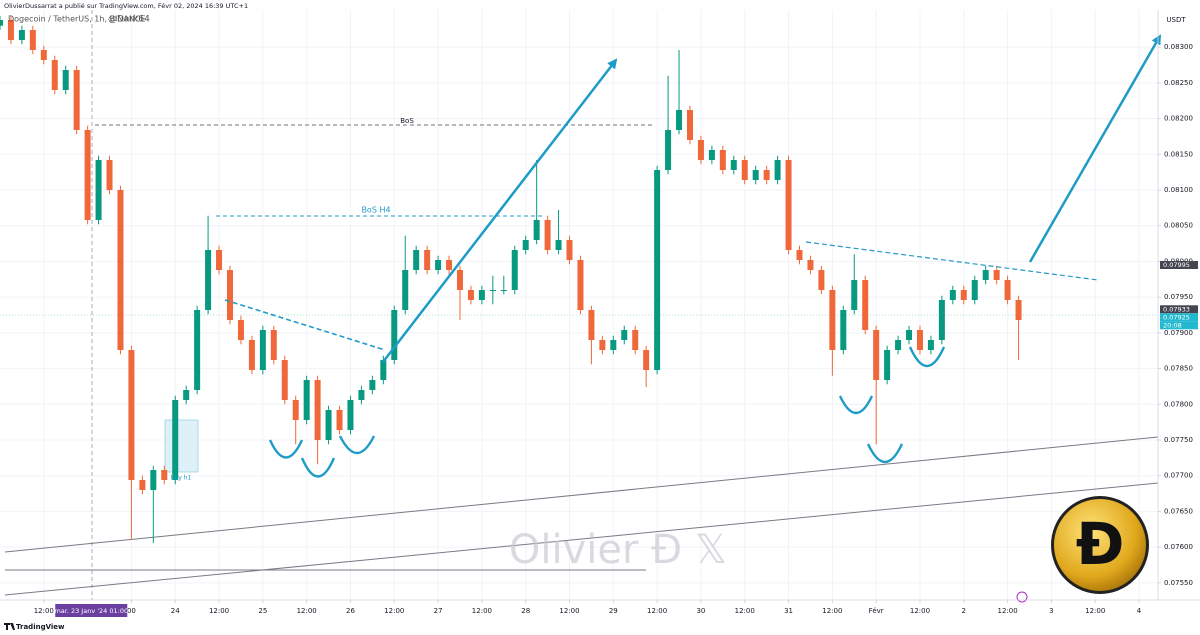 Image resolution: width=1200 pixels, height=635 pixels. Describe the element at coordinates (525, 611) in the screenshot. I see `x-tick-label: 28` at that location.